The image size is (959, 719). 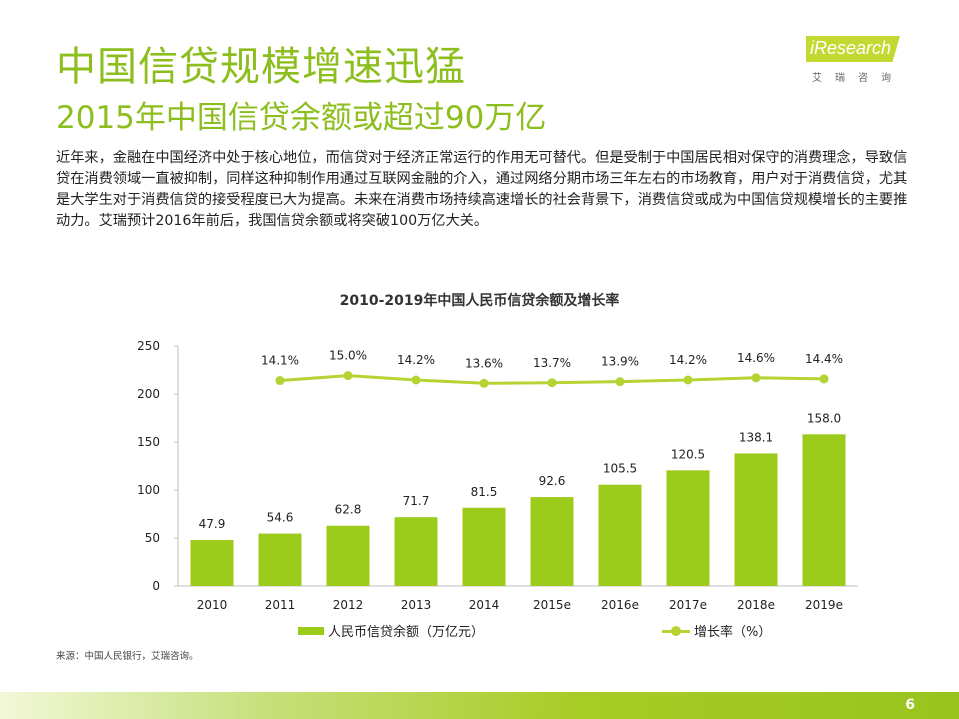 I want to click on page-subtitle: 2015年中国信贷余额或超过90万亿, so click(x=301, y=118).